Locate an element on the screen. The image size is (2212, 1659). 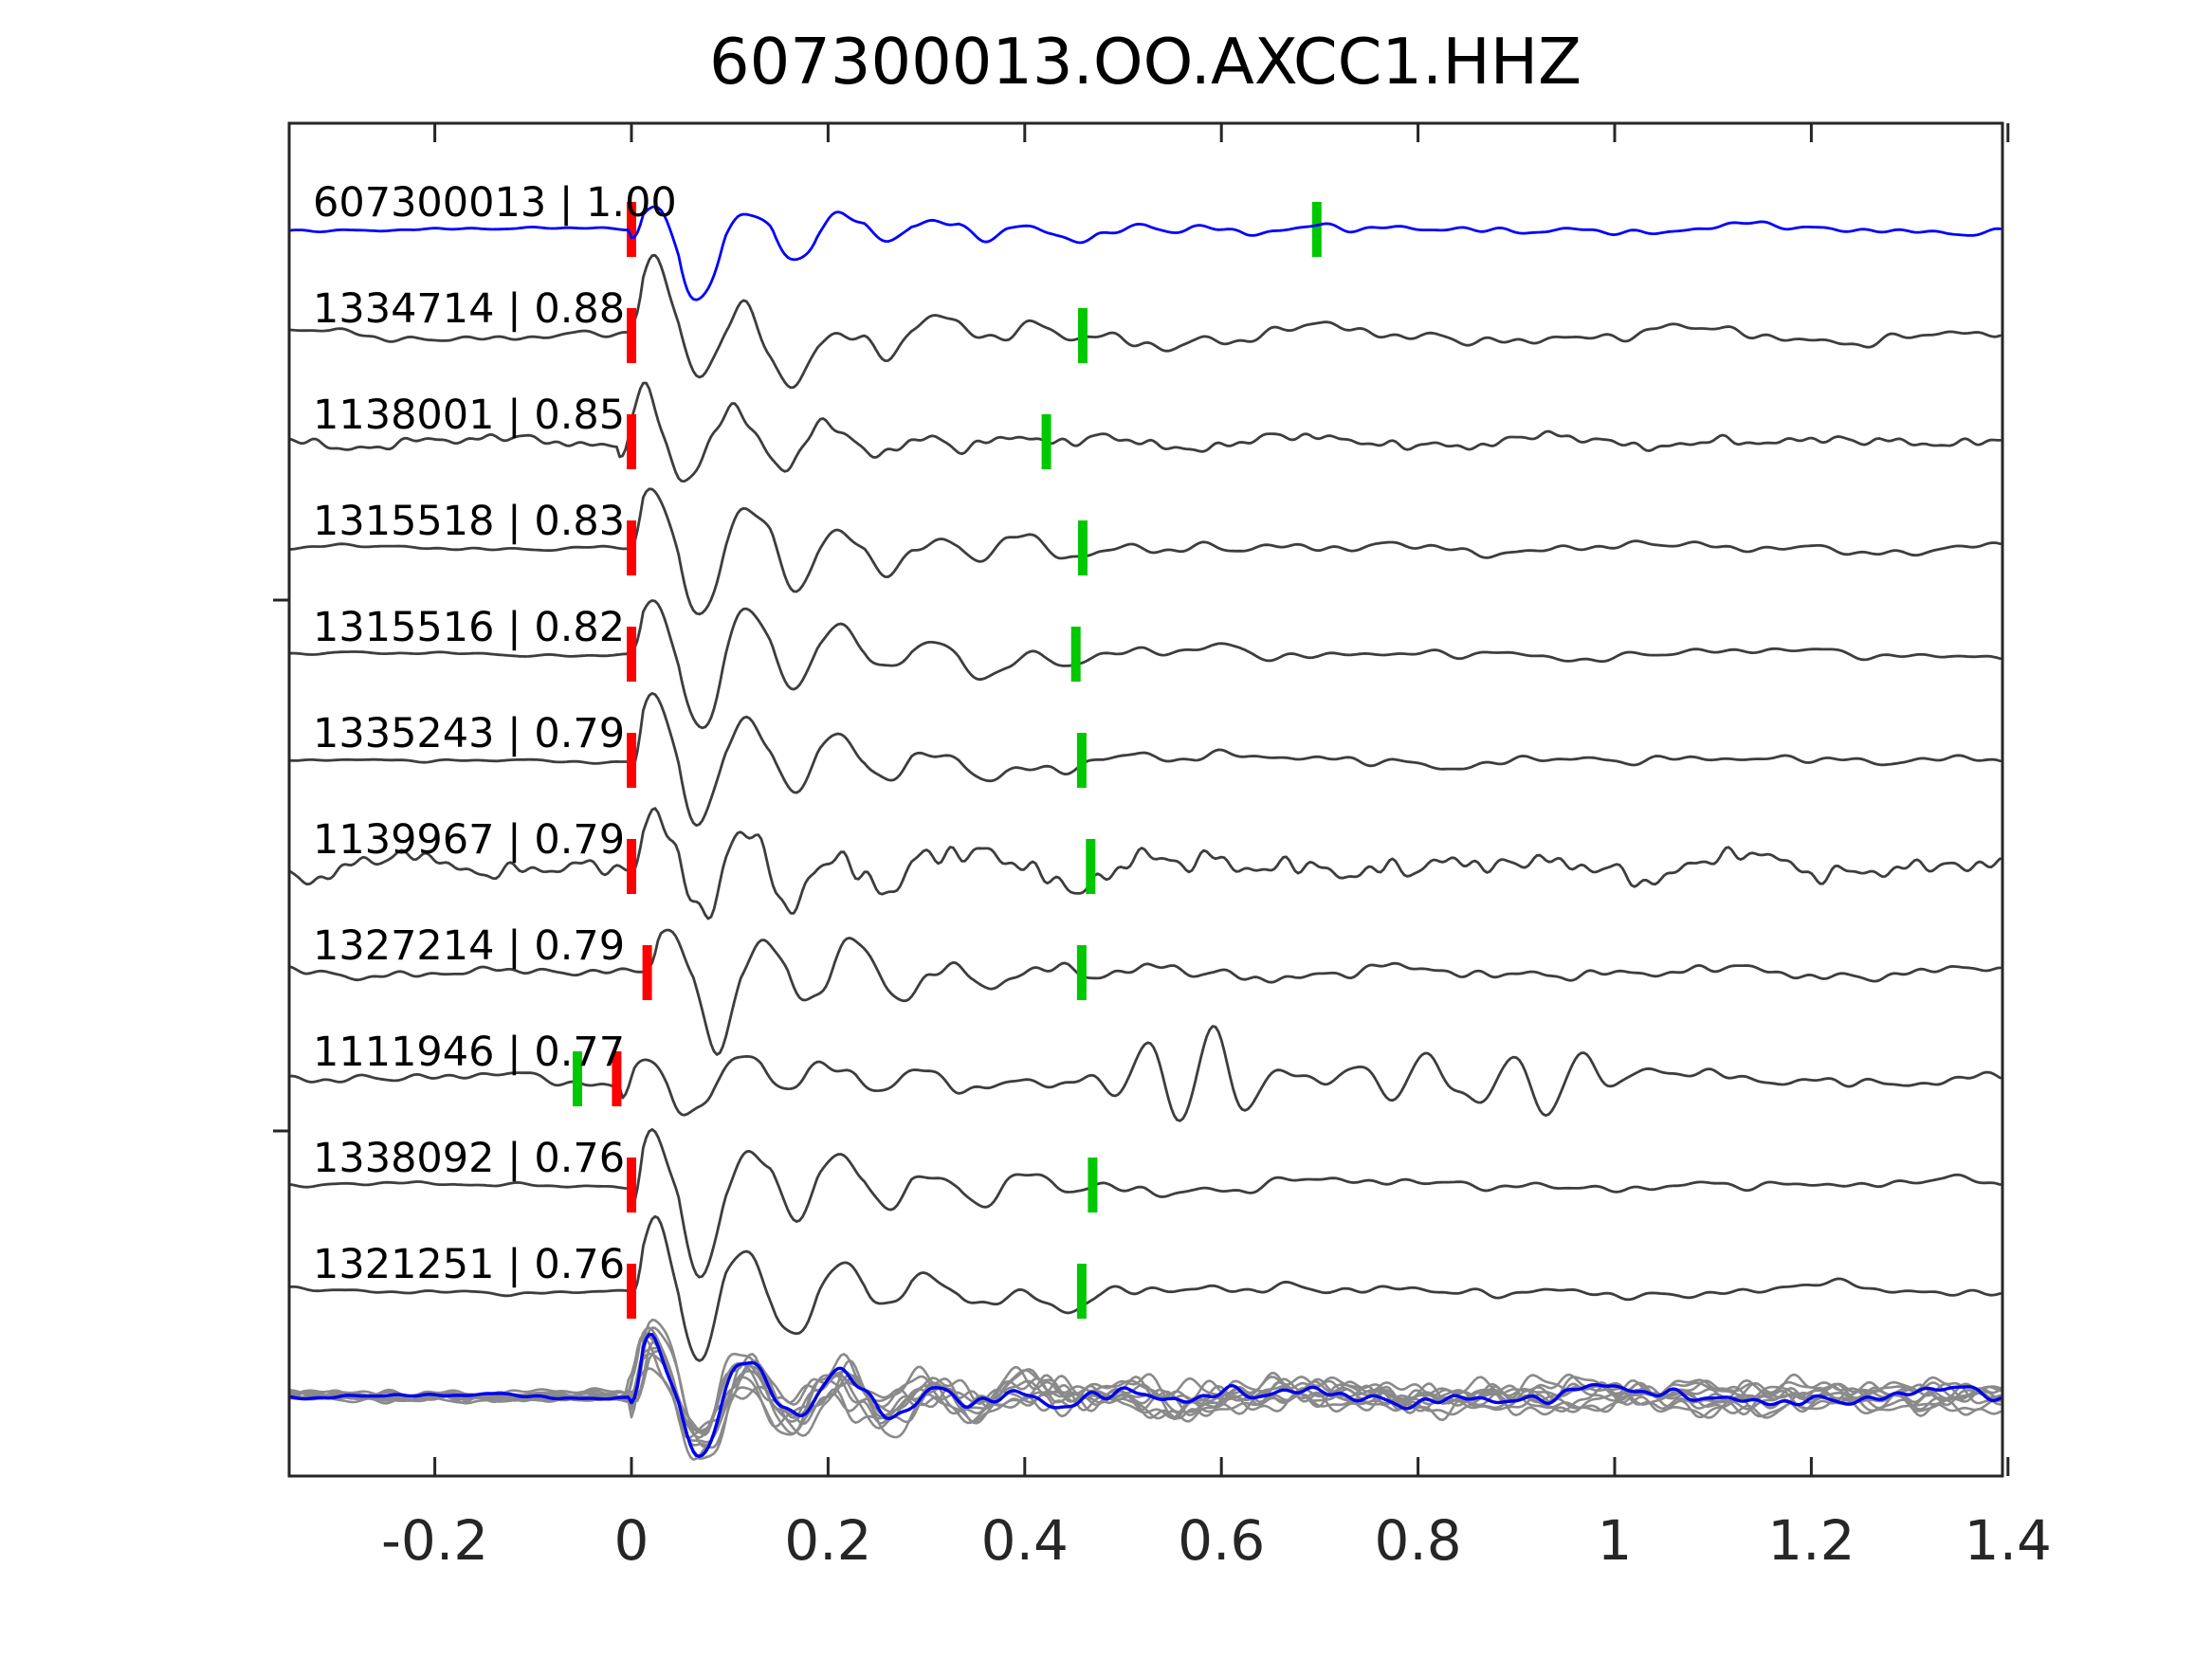
x-tick-label: 1 is located at coordinates (1615, 1540).